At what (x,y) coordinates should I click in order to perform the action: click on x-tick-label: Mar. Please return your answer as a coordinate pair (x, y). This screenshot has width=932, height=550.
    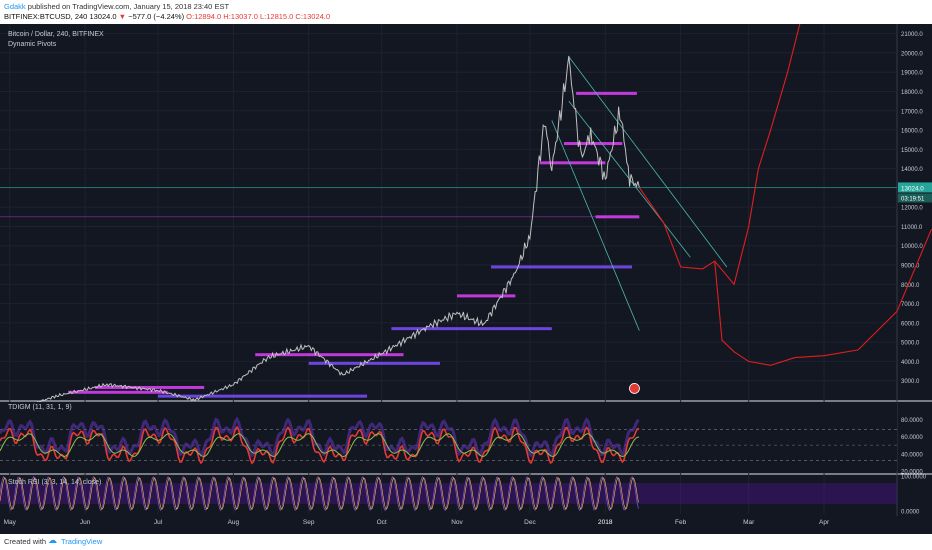
    Looking at the image, I should click on (749, 522).